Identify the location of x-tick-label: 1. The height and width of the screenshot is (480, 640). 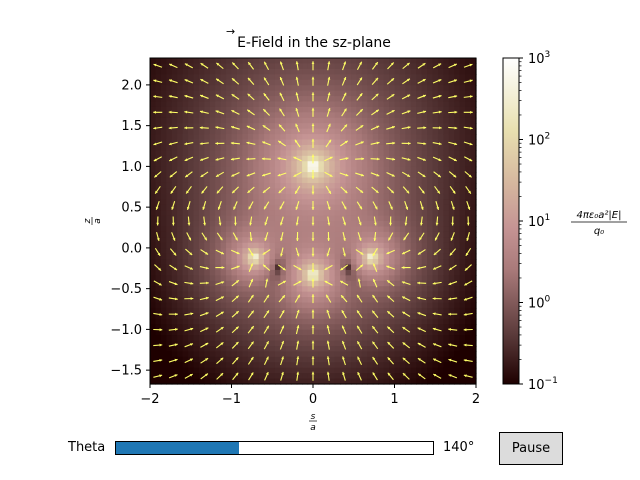
(394, 399).